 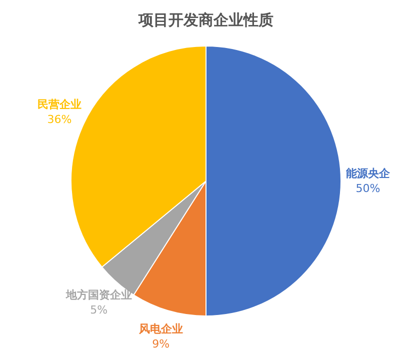 I want to click on slice-label: 能源央企, so click(x=368, y=173).